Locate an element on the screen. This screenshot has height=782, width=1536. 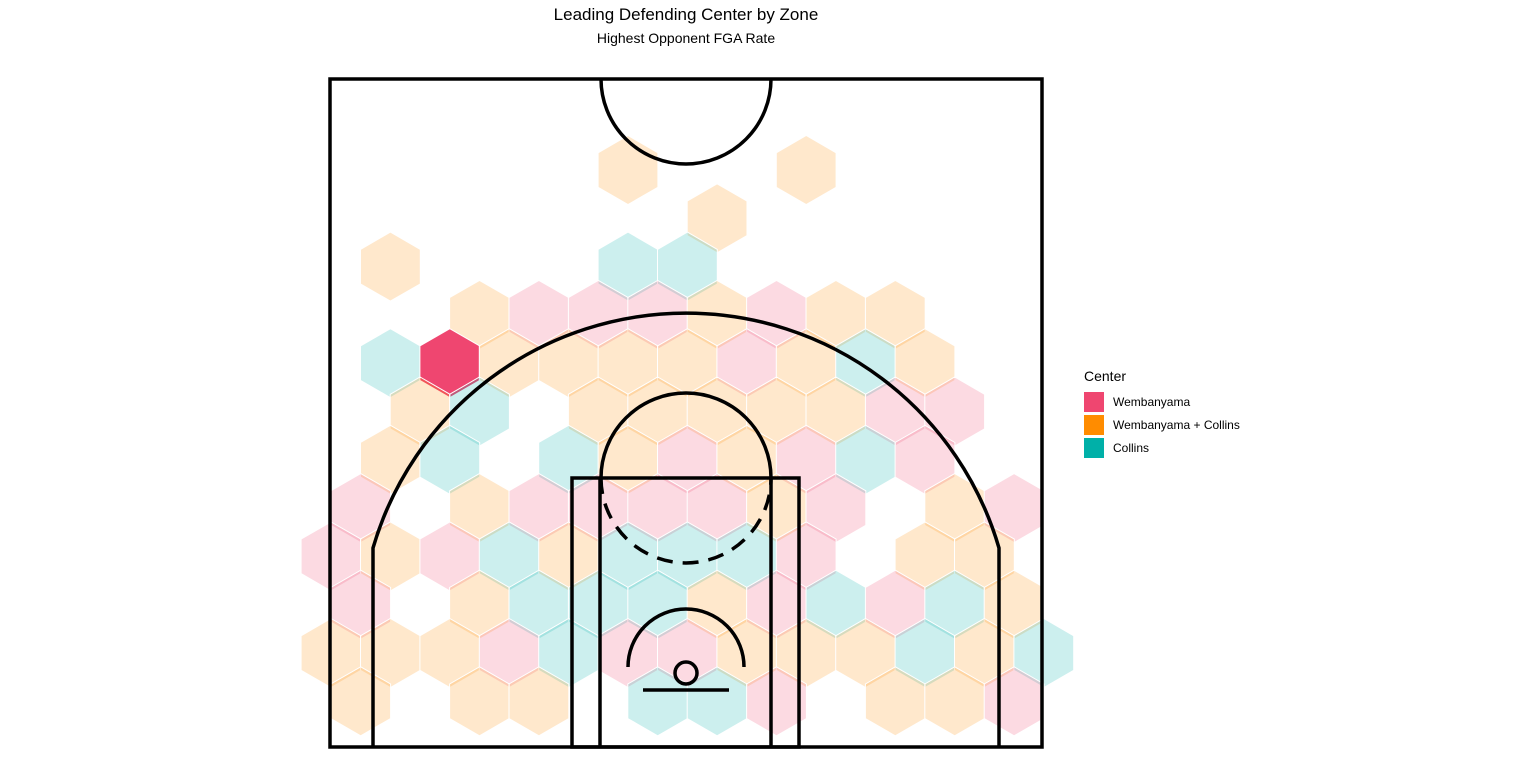
legend-label-wembanyama: Wembanyama is located at coordinates (1152, 401).